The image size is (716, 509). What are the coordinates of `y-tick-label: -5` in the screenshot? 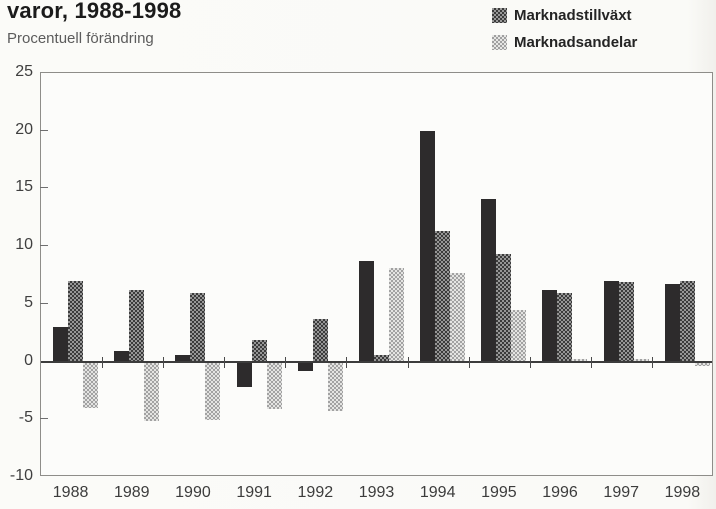 It's located at (25, 418).